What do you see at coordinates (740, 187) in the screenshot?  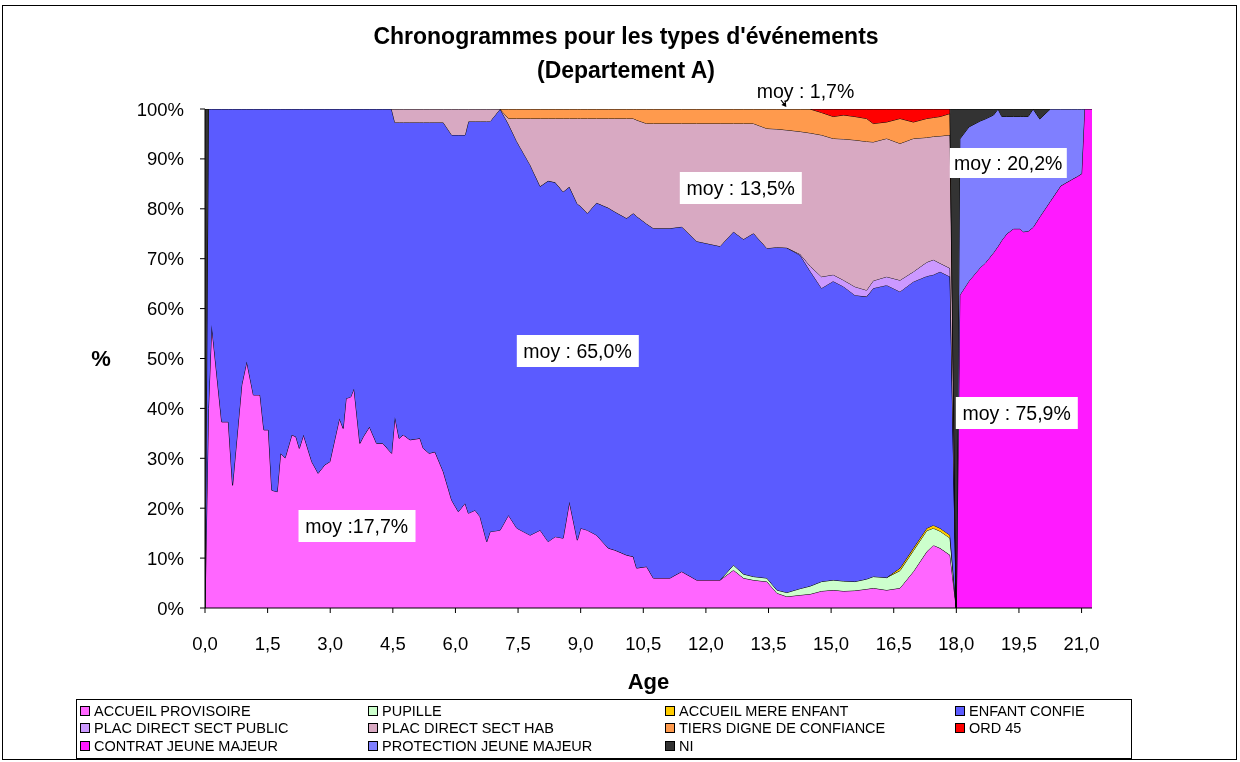 I see `annotation: moy : 13,5%` at bounding box center [740, 187].